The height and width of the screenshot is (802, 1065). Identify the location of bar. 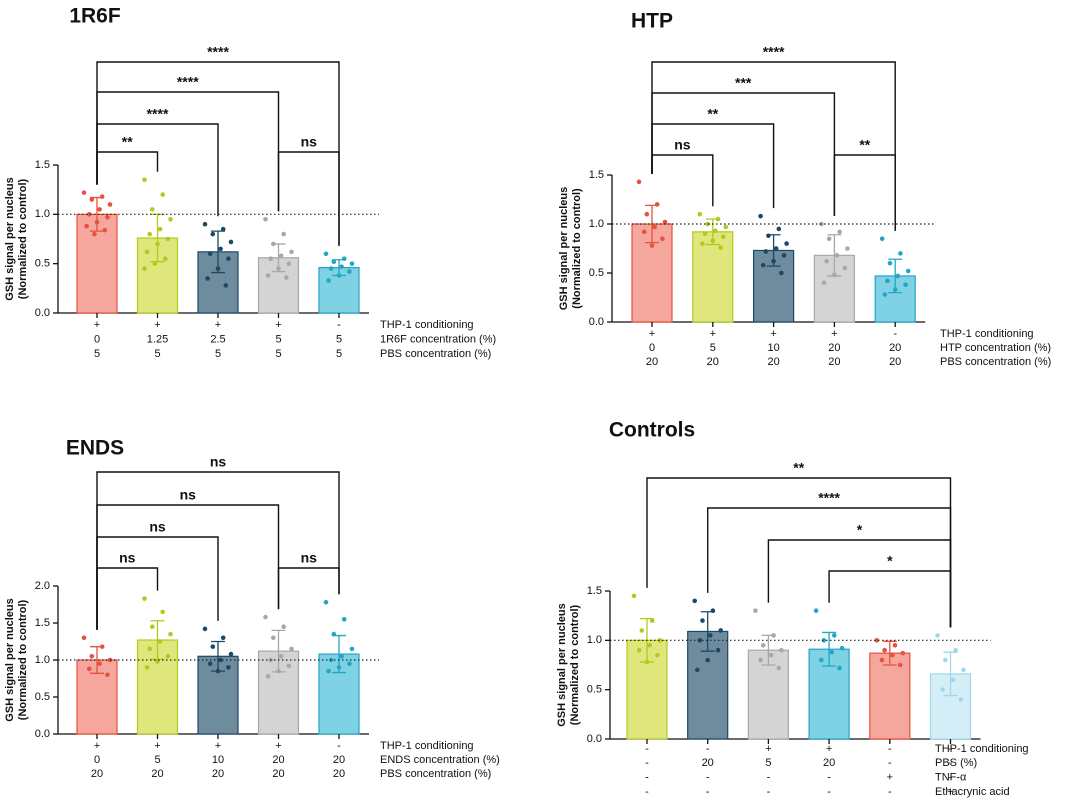
(713, 277).